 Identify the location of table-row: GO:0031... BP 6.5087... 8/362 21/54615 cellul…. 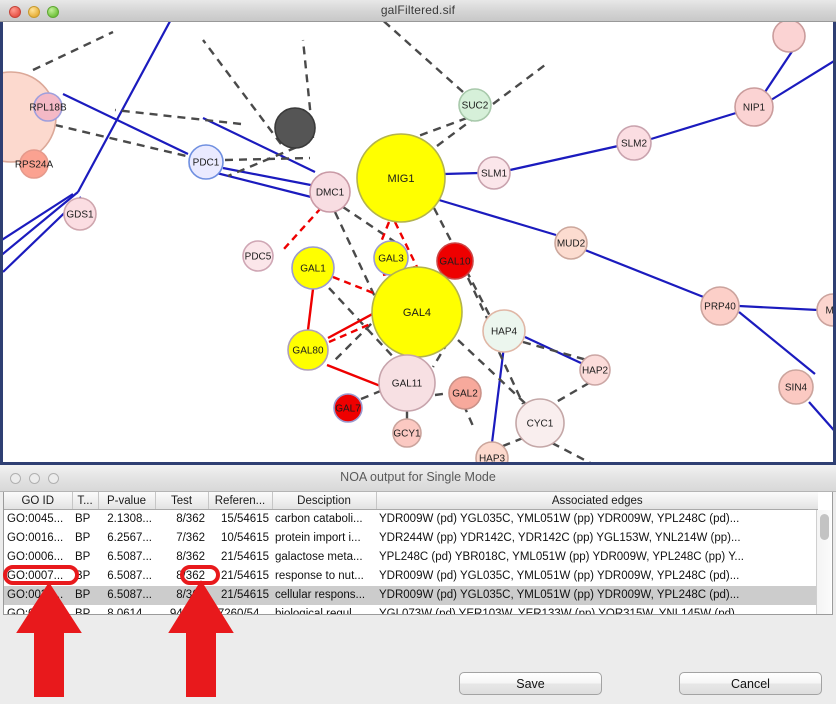
(411, 595).